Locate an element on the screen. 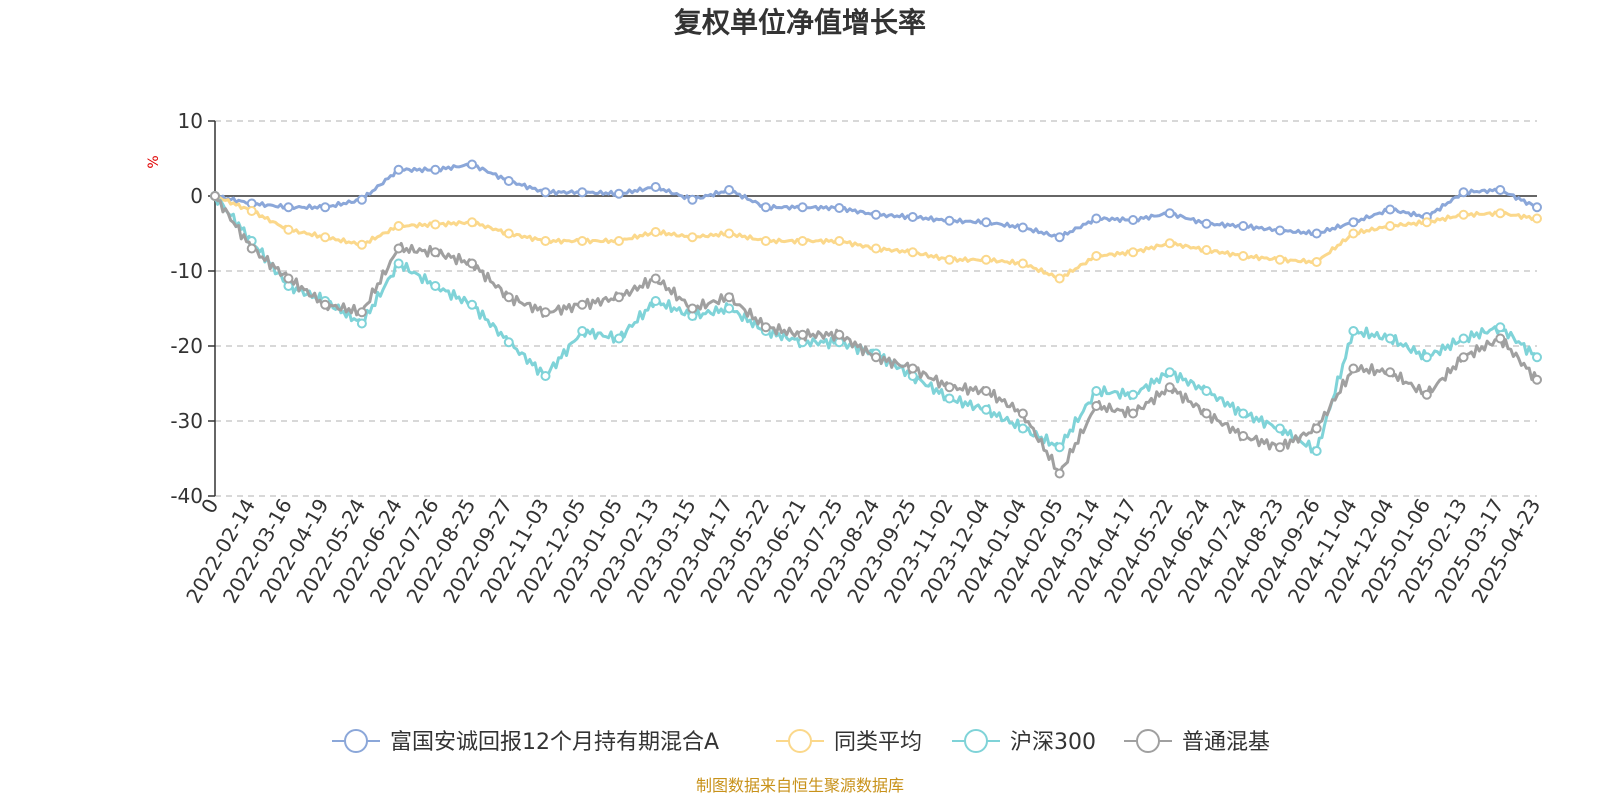  legend-item: 普通混基 is located at coordinates (1197, 742).